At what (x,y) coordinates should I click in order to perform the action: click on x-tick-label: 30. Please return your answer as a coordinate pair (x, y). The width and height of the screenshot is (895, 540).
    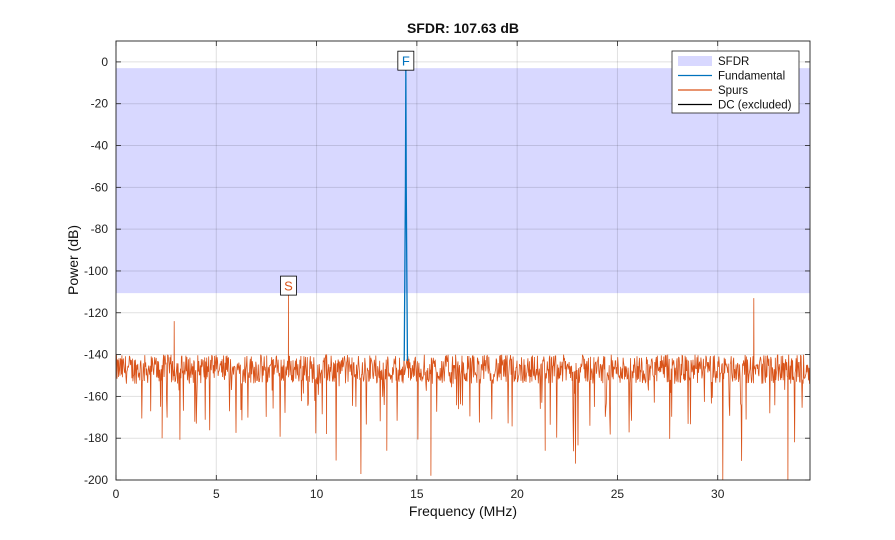
    Looking at the image, I should click on (718, 494).